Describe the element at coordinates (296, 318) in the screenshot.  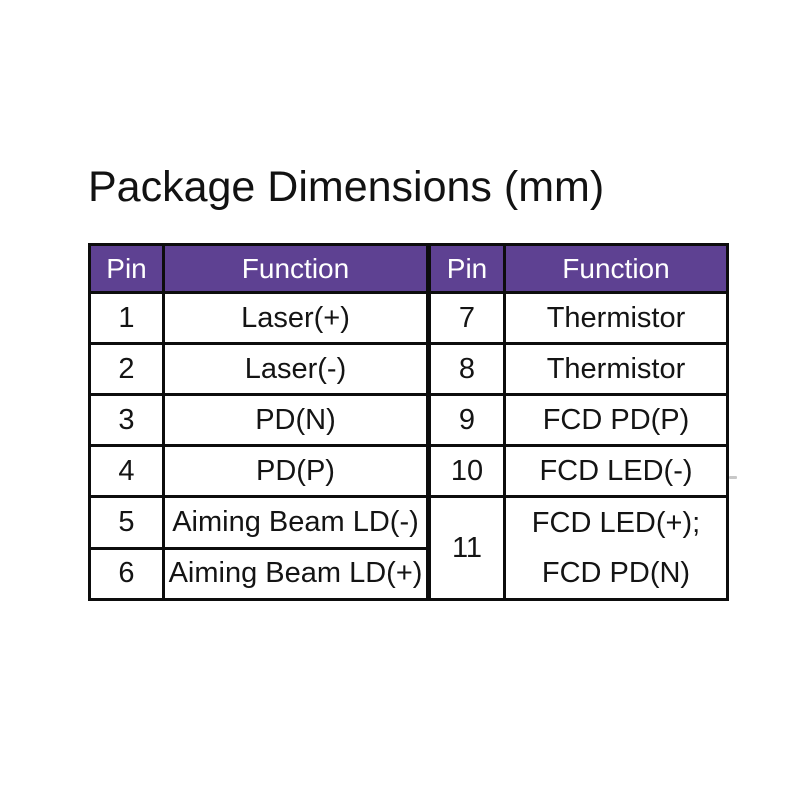
I see `function-cell: Laser(+)` at that location.